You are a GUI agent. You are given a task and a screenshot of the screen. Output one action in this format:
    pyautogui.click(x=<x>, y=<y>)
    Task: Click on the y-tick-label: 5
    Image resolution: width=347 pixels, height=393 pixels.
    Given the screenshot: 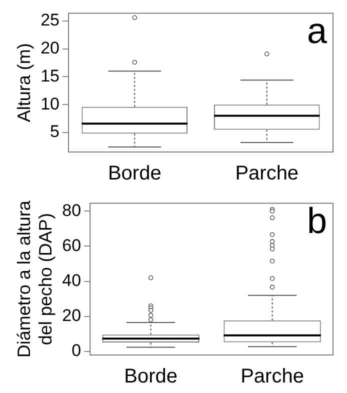 What is the action you would take?
    pyautogui.click(x=55, y=132)
    